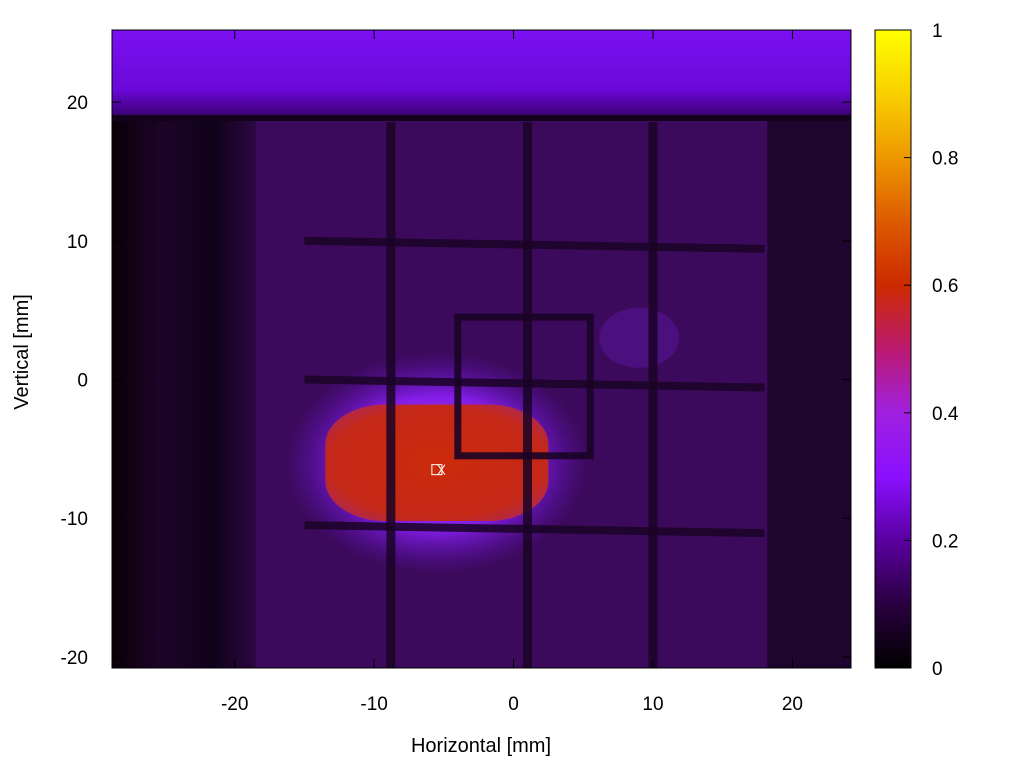  Describe the element at coordinates (481, 746) in the screenshot. I see `x-axis-label: Horizontal [mm]` at that location.